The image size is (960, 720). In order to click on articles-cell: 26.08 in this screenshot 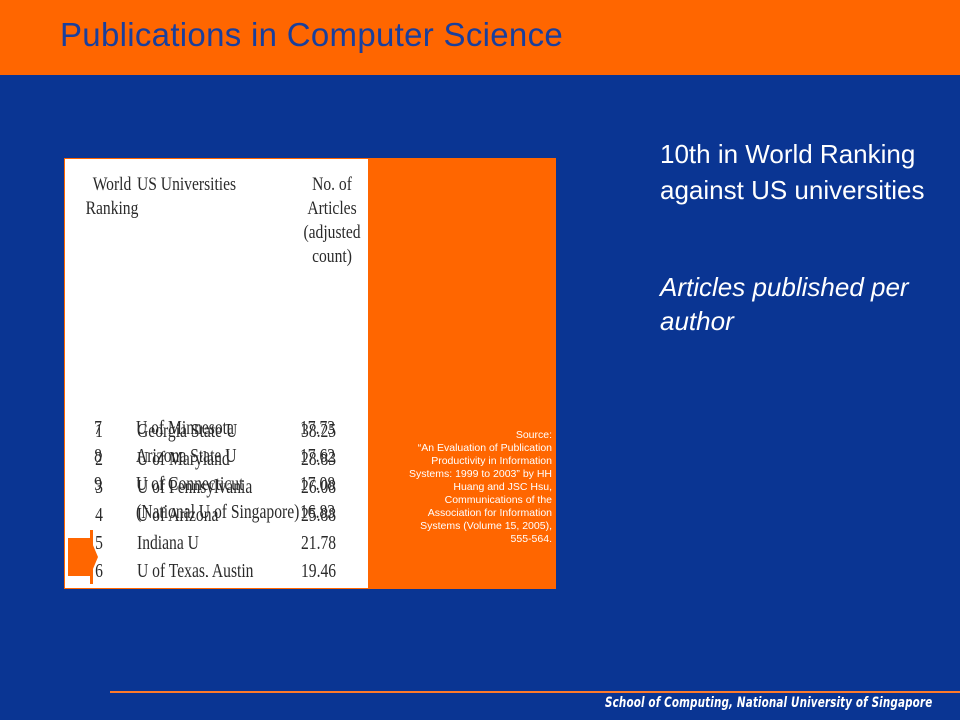, I will do `click(319, 487)`.